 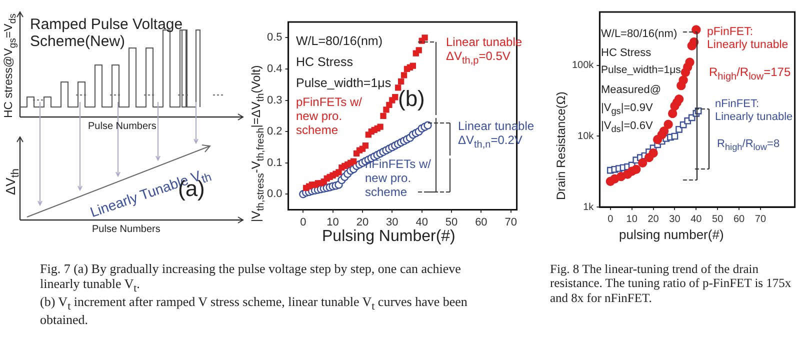 I want to click on annotation: |V$_{ds}$|=0.6V, so click(x=627, y=127).